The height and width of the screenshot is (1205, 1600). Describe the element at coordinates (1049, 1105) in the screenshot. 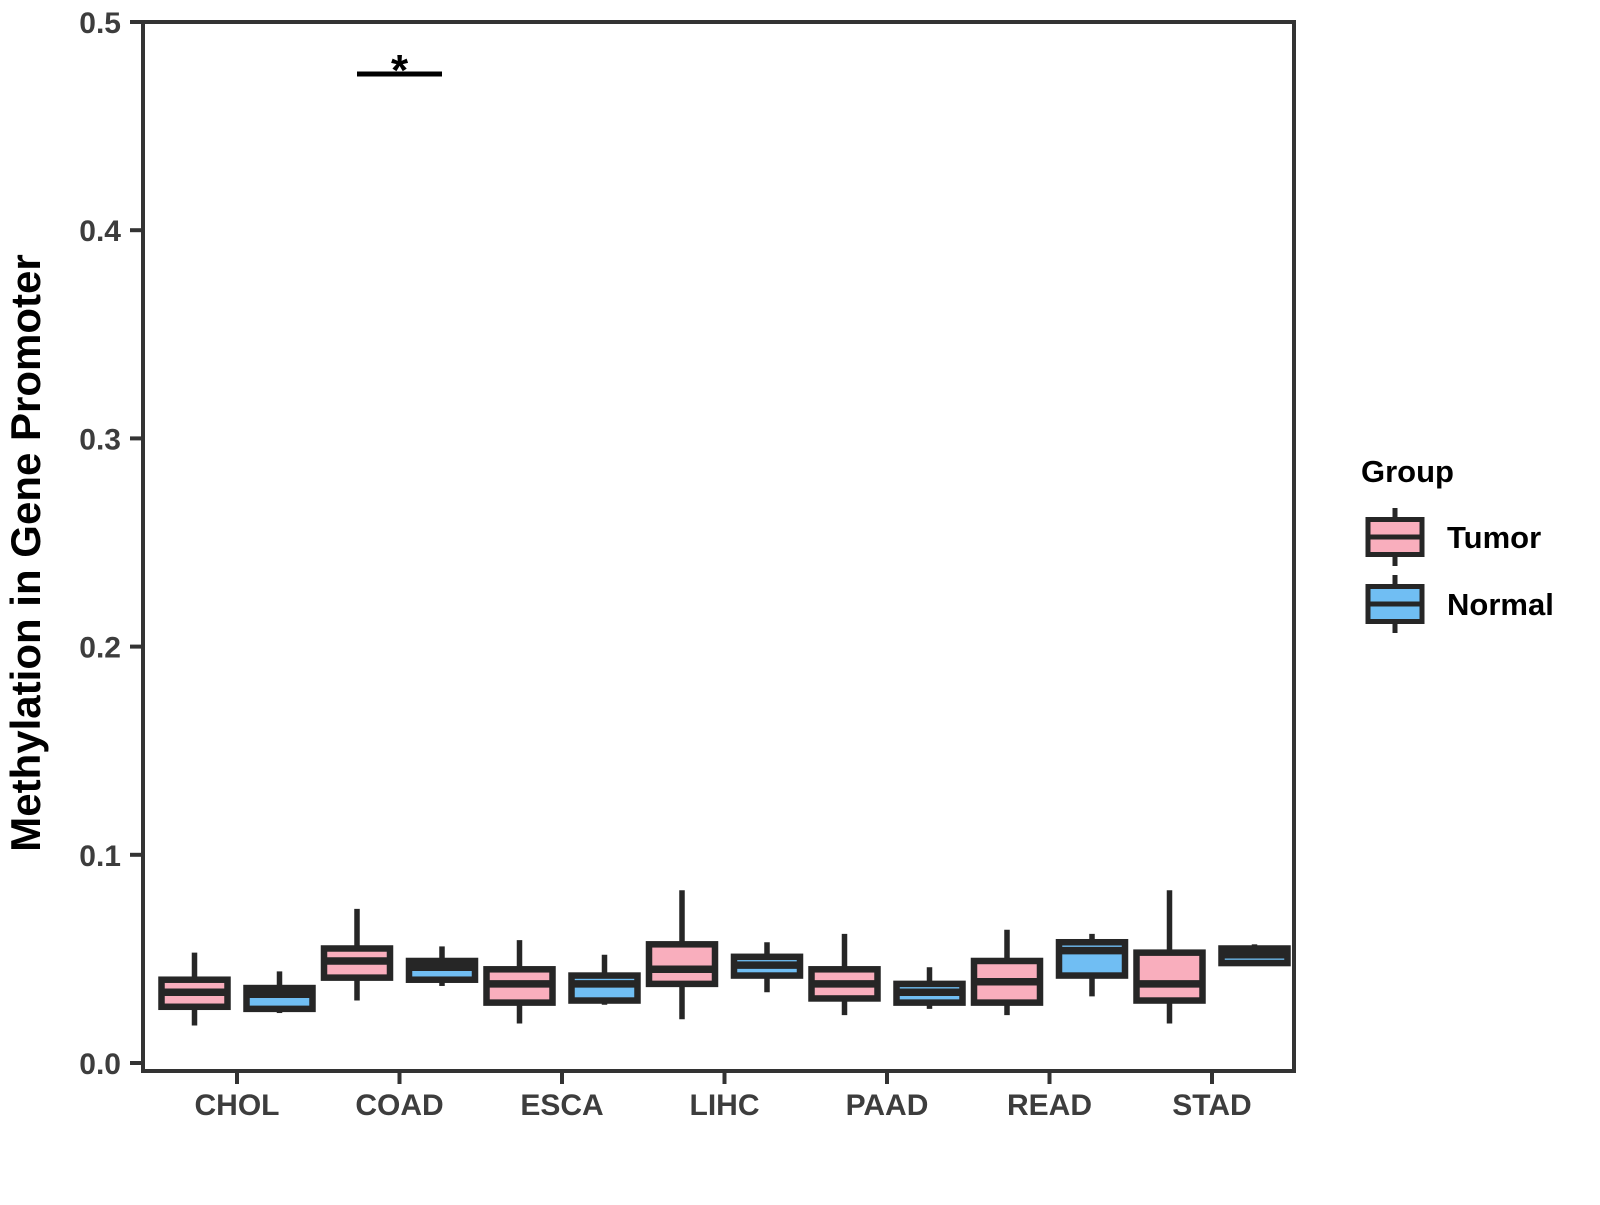

I see `x-tick-label-read: READ` at that location.